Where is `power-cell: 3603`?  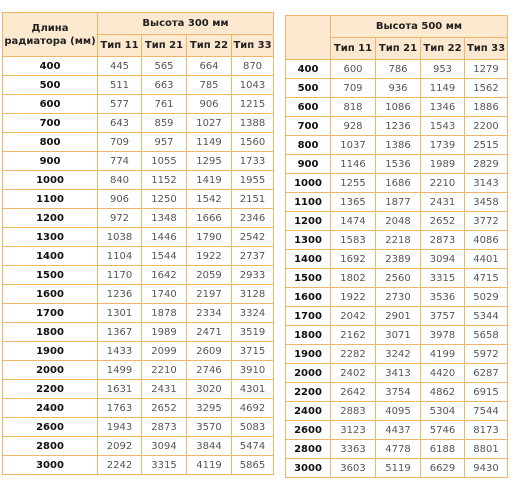 power-cell: 3603 is located at coordinates (353, 468).